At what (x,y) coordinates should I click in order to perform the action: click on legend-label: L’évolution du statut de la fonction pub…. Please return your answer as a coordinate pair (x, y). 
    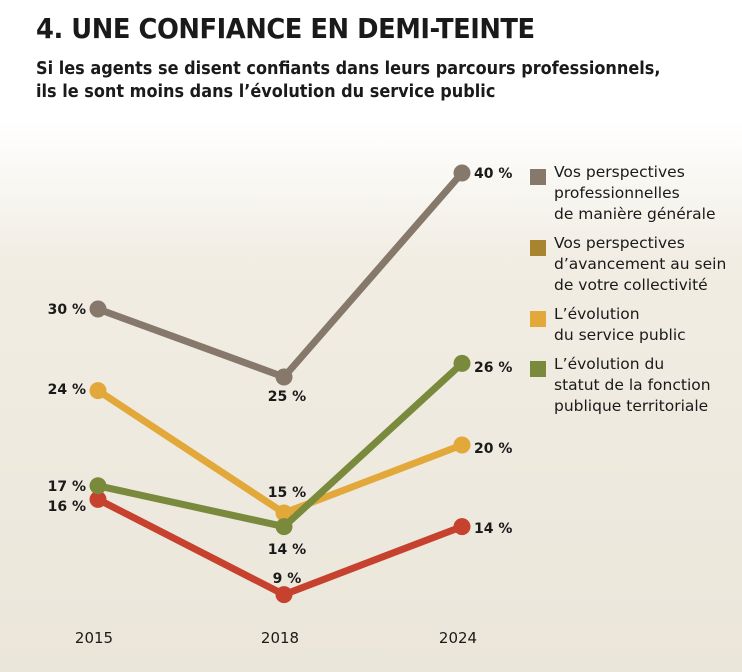
    Looking at the image, I should click on (632, 385).